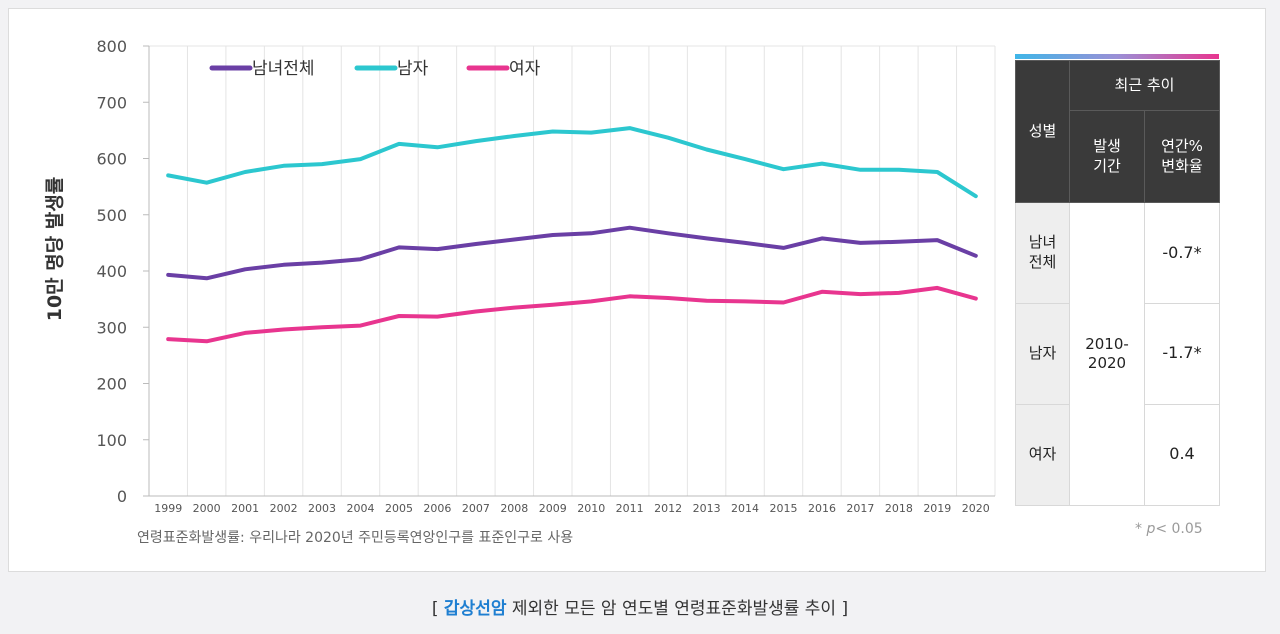  What do you see at coordinates (514, 508) in the screenshot?
I see `x-tick-label: 2008` at bounding box center [514, 508].